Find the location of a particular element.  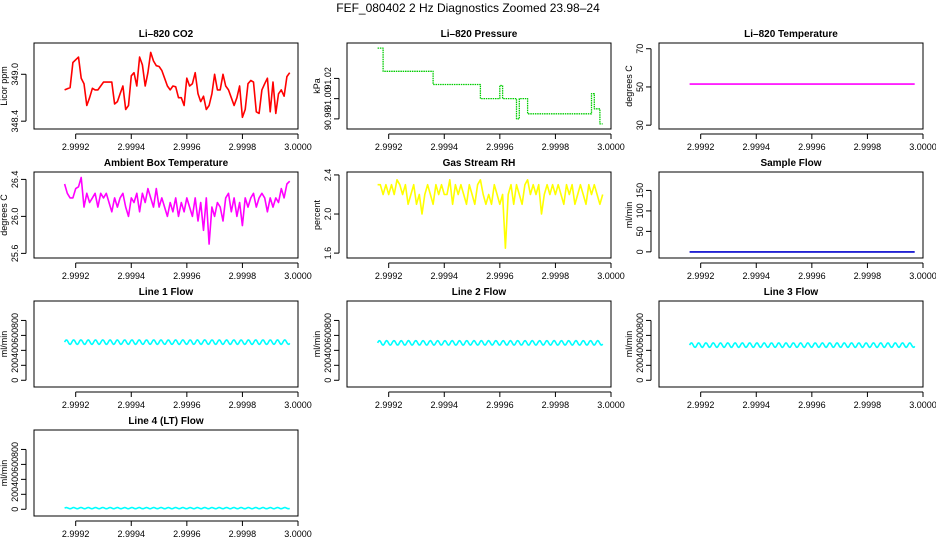

chart-title: Li–820 Pressure is located at coordinates (479, 34).